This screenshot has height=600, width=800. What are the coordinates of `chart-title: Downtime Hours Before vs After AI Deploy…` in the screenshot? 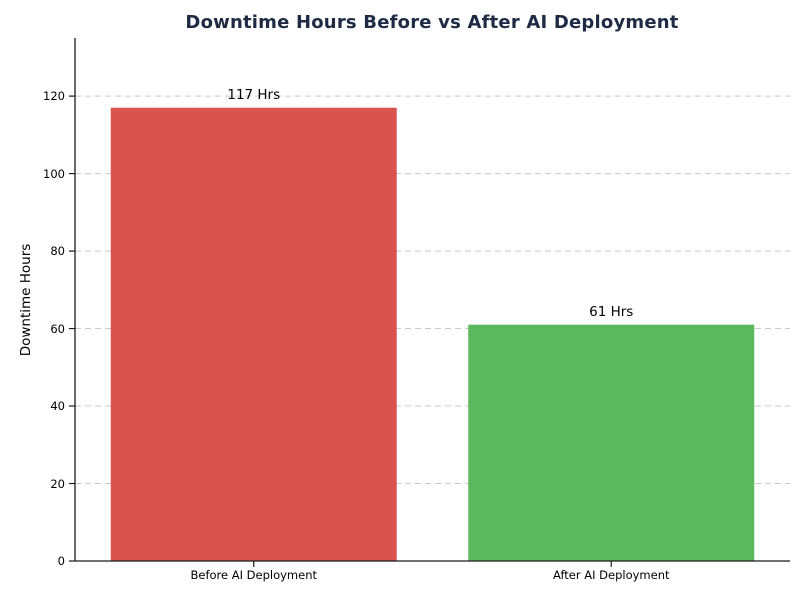 It's located at (432, 22).